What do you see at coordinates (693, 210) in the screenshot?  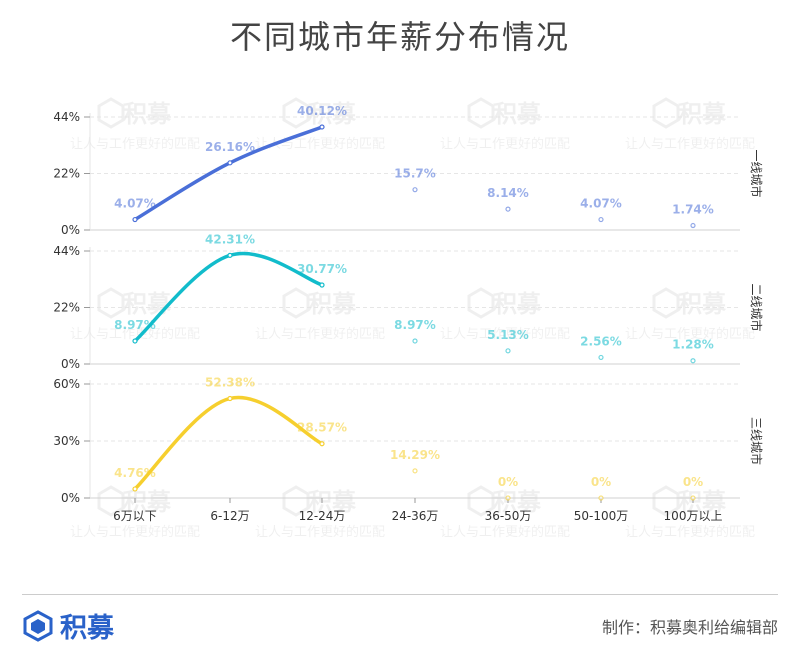 I see `data-label: 1.74%` at bounding box center [693, 210].